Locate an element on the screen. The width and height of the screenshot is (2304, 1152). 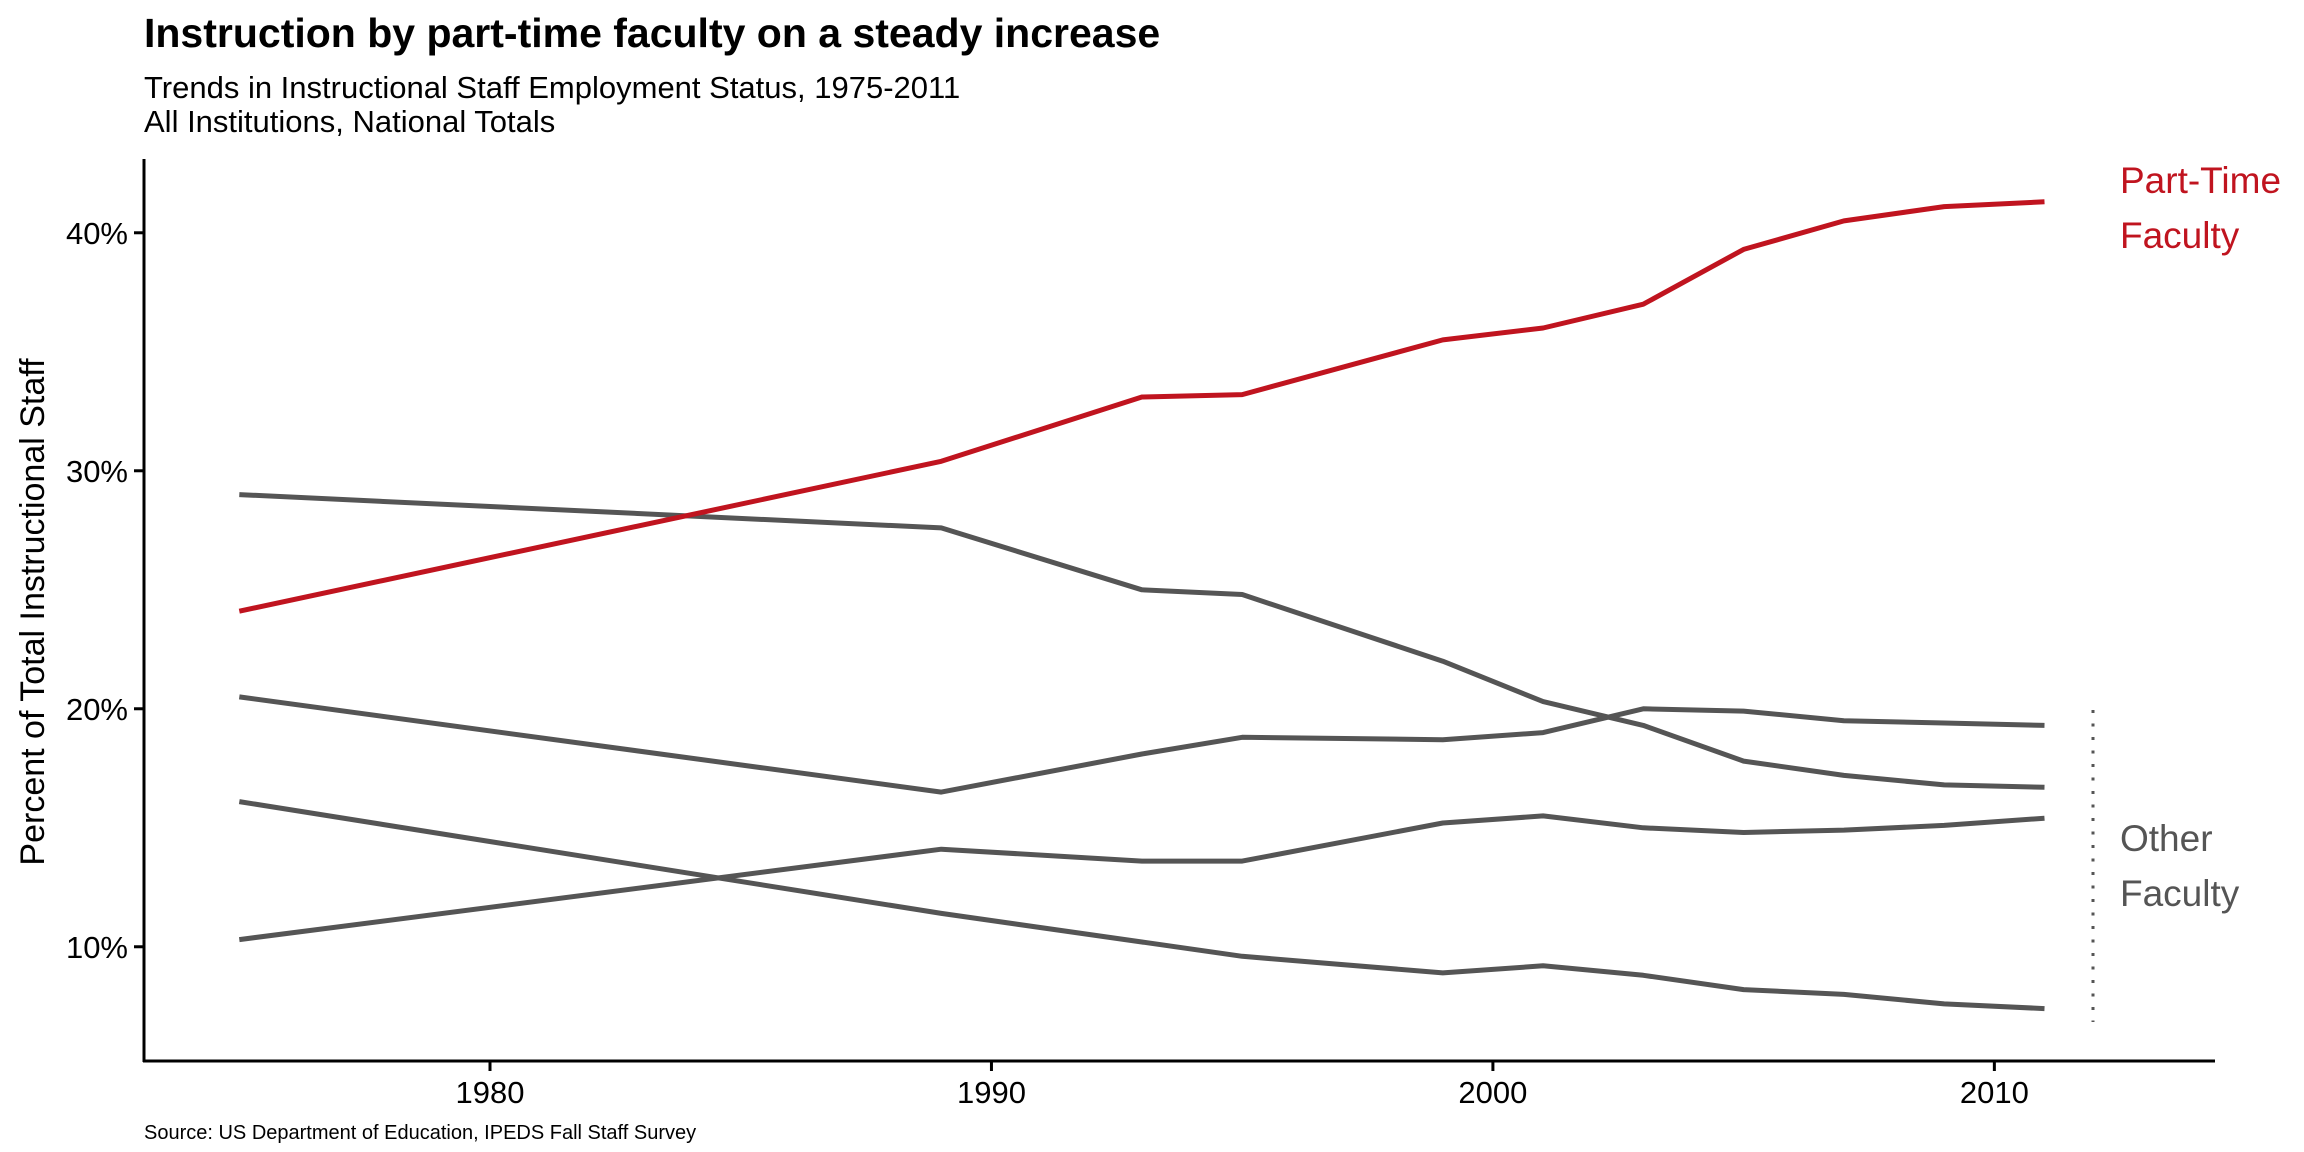
x-tick-label: 2000 is located at coordinates (1492, 1092).